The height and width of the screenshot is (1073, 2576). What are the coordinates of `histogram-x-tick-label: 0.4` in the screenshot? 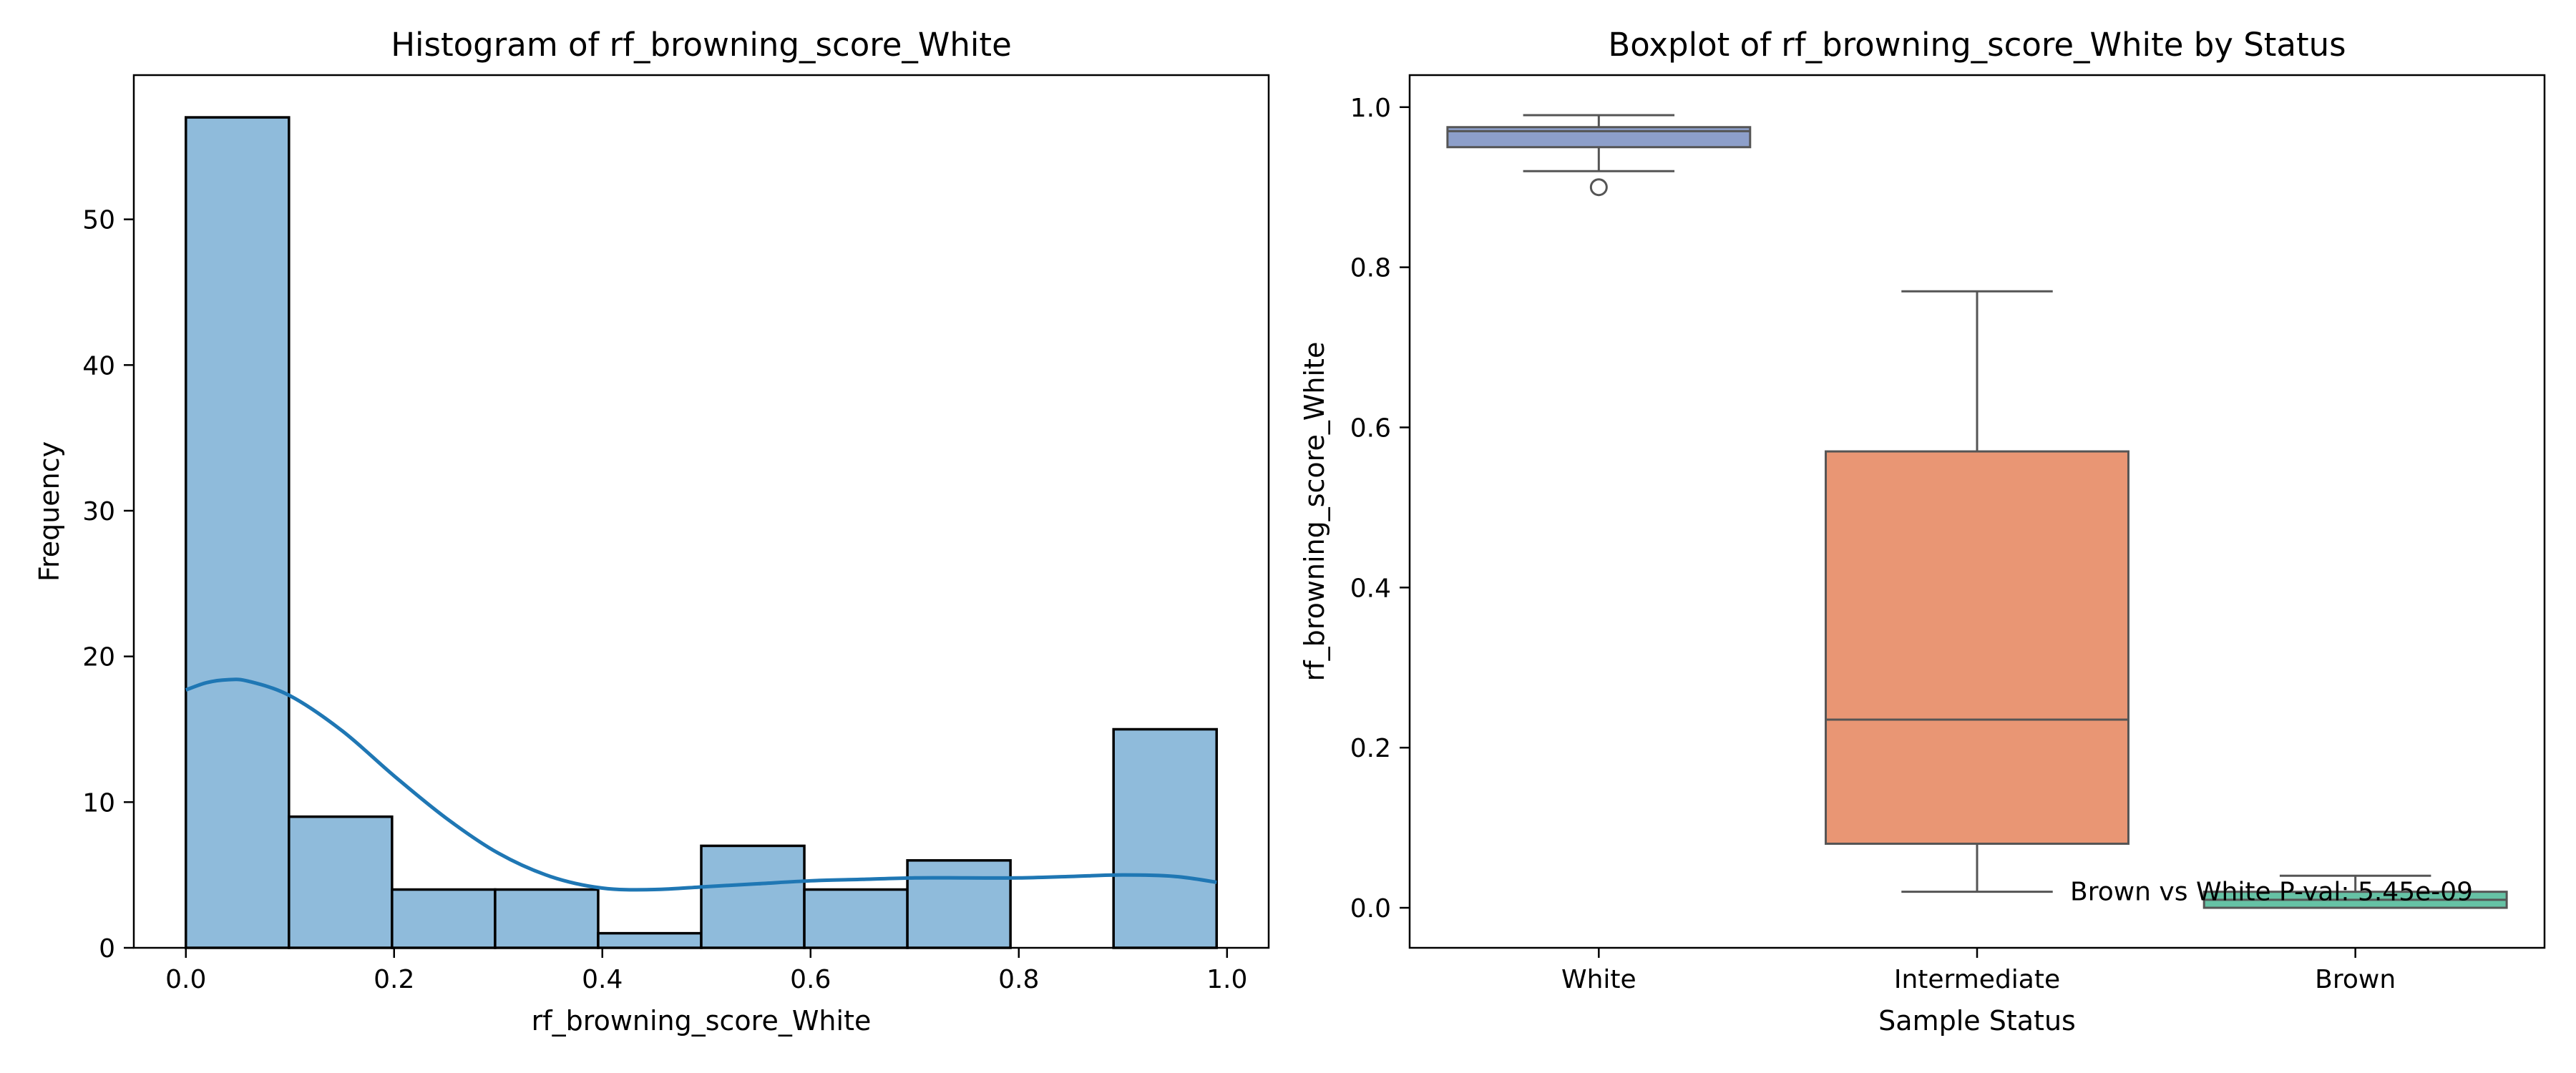 It's located at (602, 979).